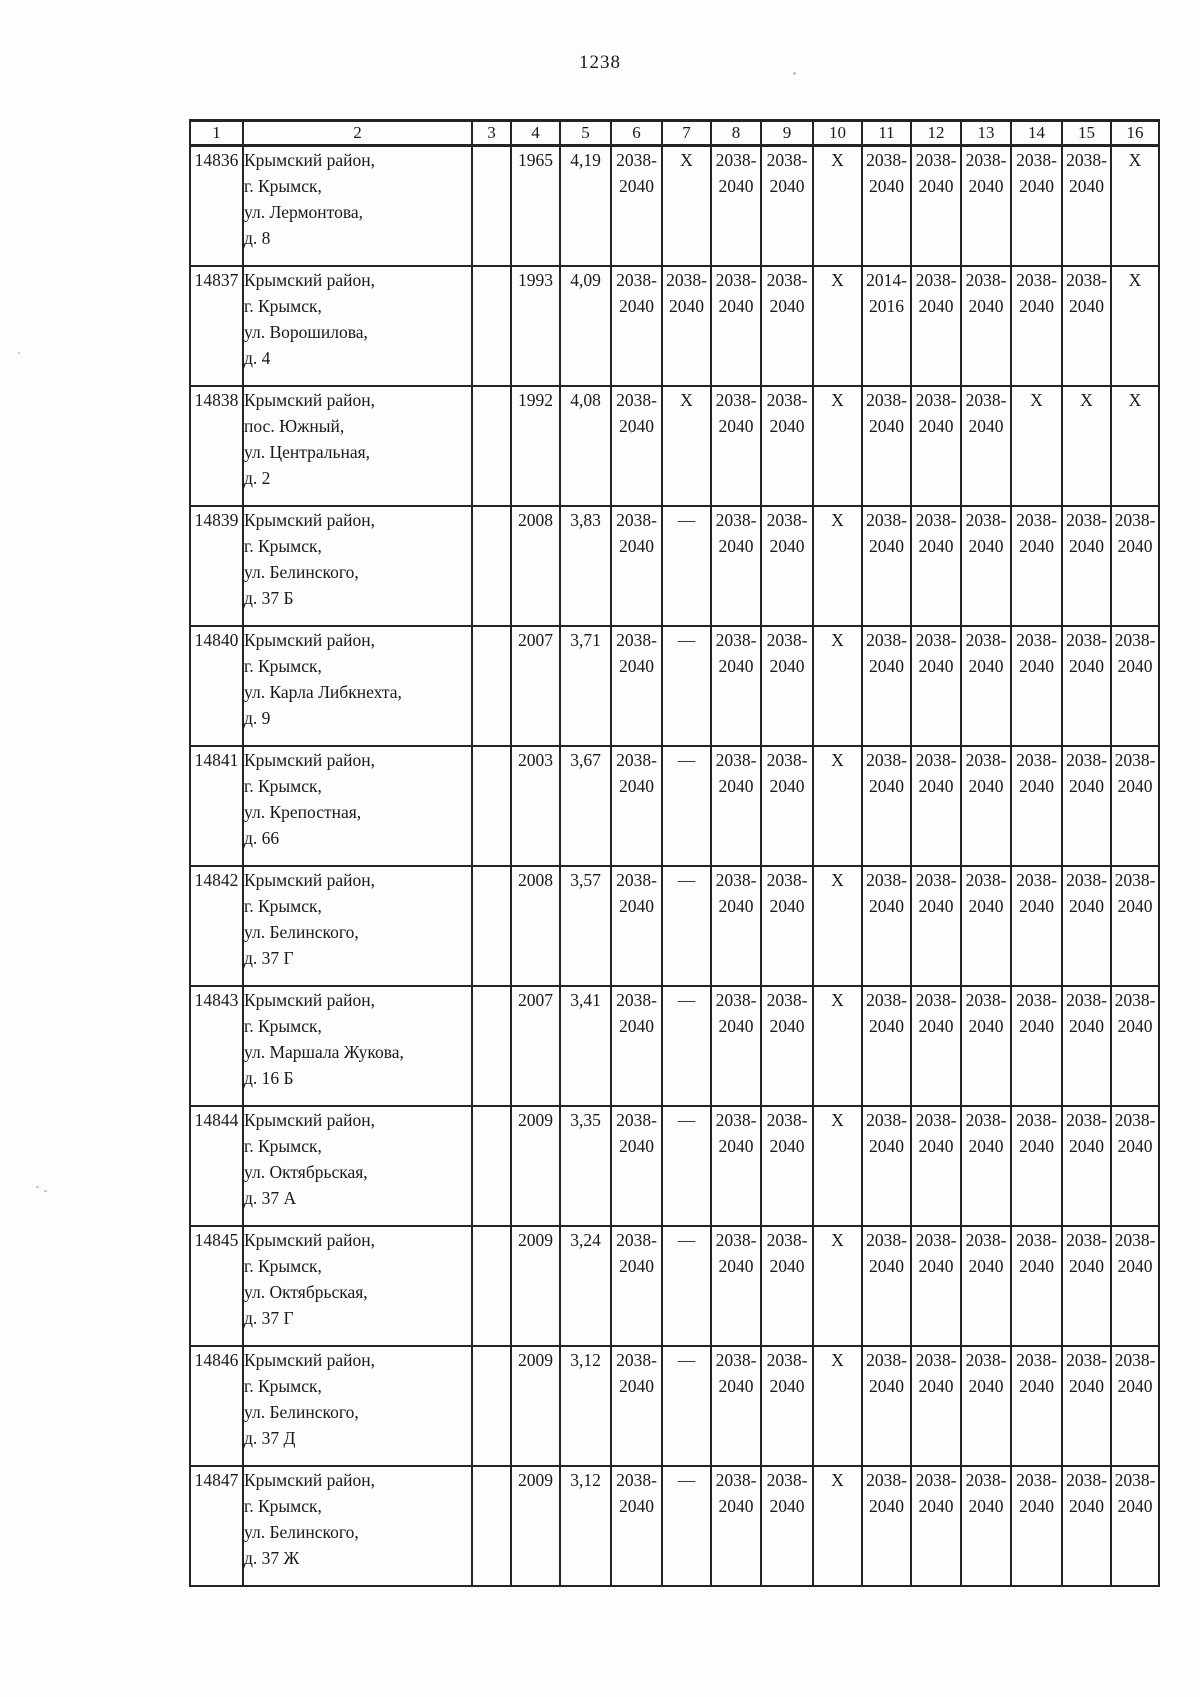 The height and width of the screenshot is (1697, 1200). What do you see at coordinates (535, 133) in the screenshot?
I see `column-header: 4` at bounding box center [535, 133].